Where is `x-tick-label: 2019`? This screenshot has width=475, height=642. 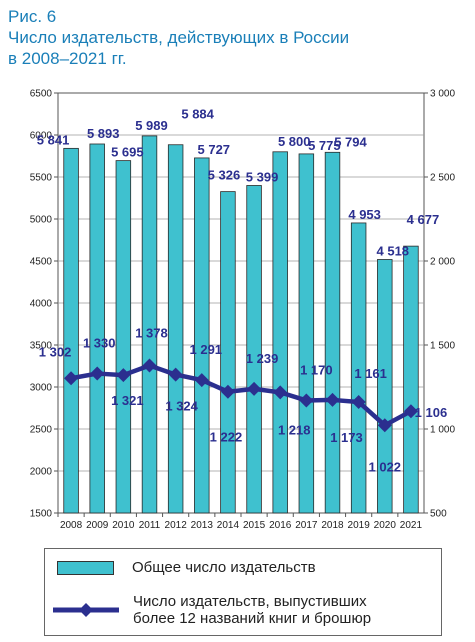 x-tick-label: 2019 is located at coordinates (359, 525).